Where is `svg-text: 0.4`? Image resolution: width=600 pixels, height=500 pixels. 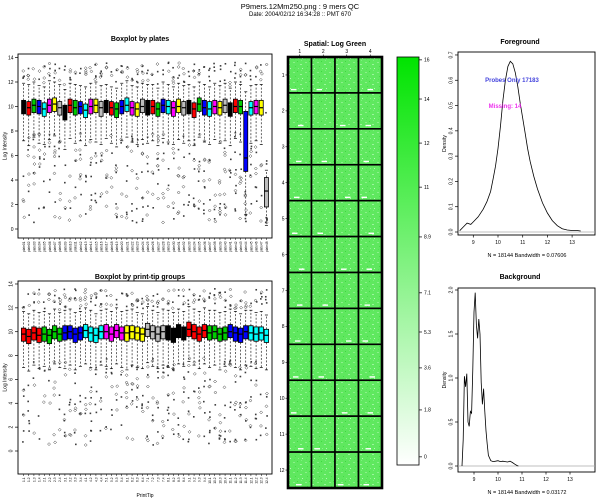 svg-text: 0.4 is located at coordinates (452, 130).